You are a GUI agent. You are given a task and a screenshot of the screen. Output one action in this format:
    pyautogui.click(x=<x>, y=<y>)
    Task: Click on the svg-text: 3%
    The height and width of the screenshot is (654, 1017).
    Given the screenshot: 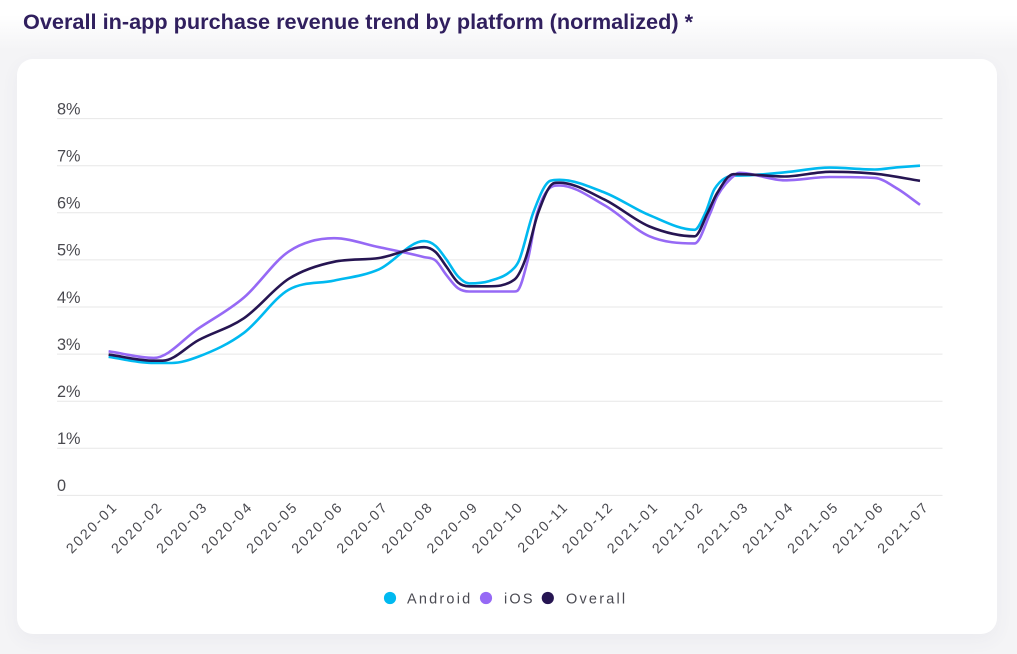 What is the action you would take?
    pyautogui.click(x=69, y=345)
    